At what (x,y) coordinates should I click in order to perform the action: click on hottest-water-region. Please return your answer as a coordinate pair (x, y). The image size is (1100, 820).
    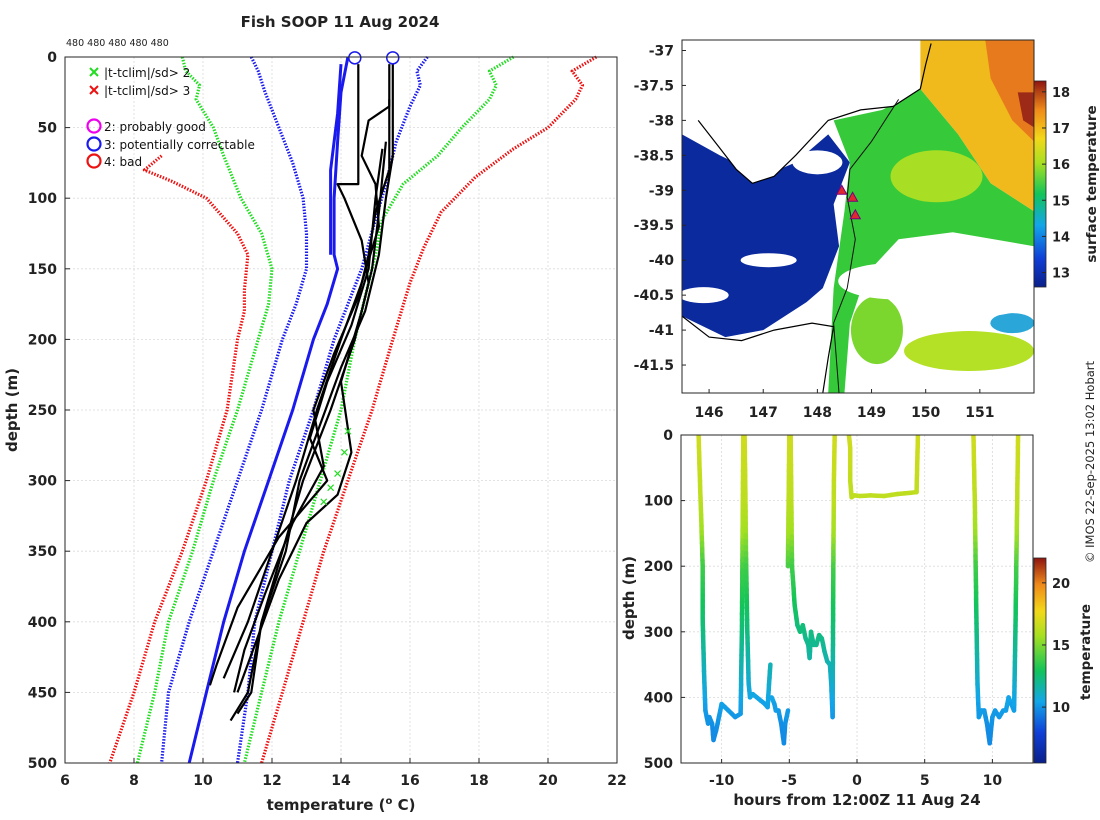
    Looking at the image, I should click on (1025, 110).